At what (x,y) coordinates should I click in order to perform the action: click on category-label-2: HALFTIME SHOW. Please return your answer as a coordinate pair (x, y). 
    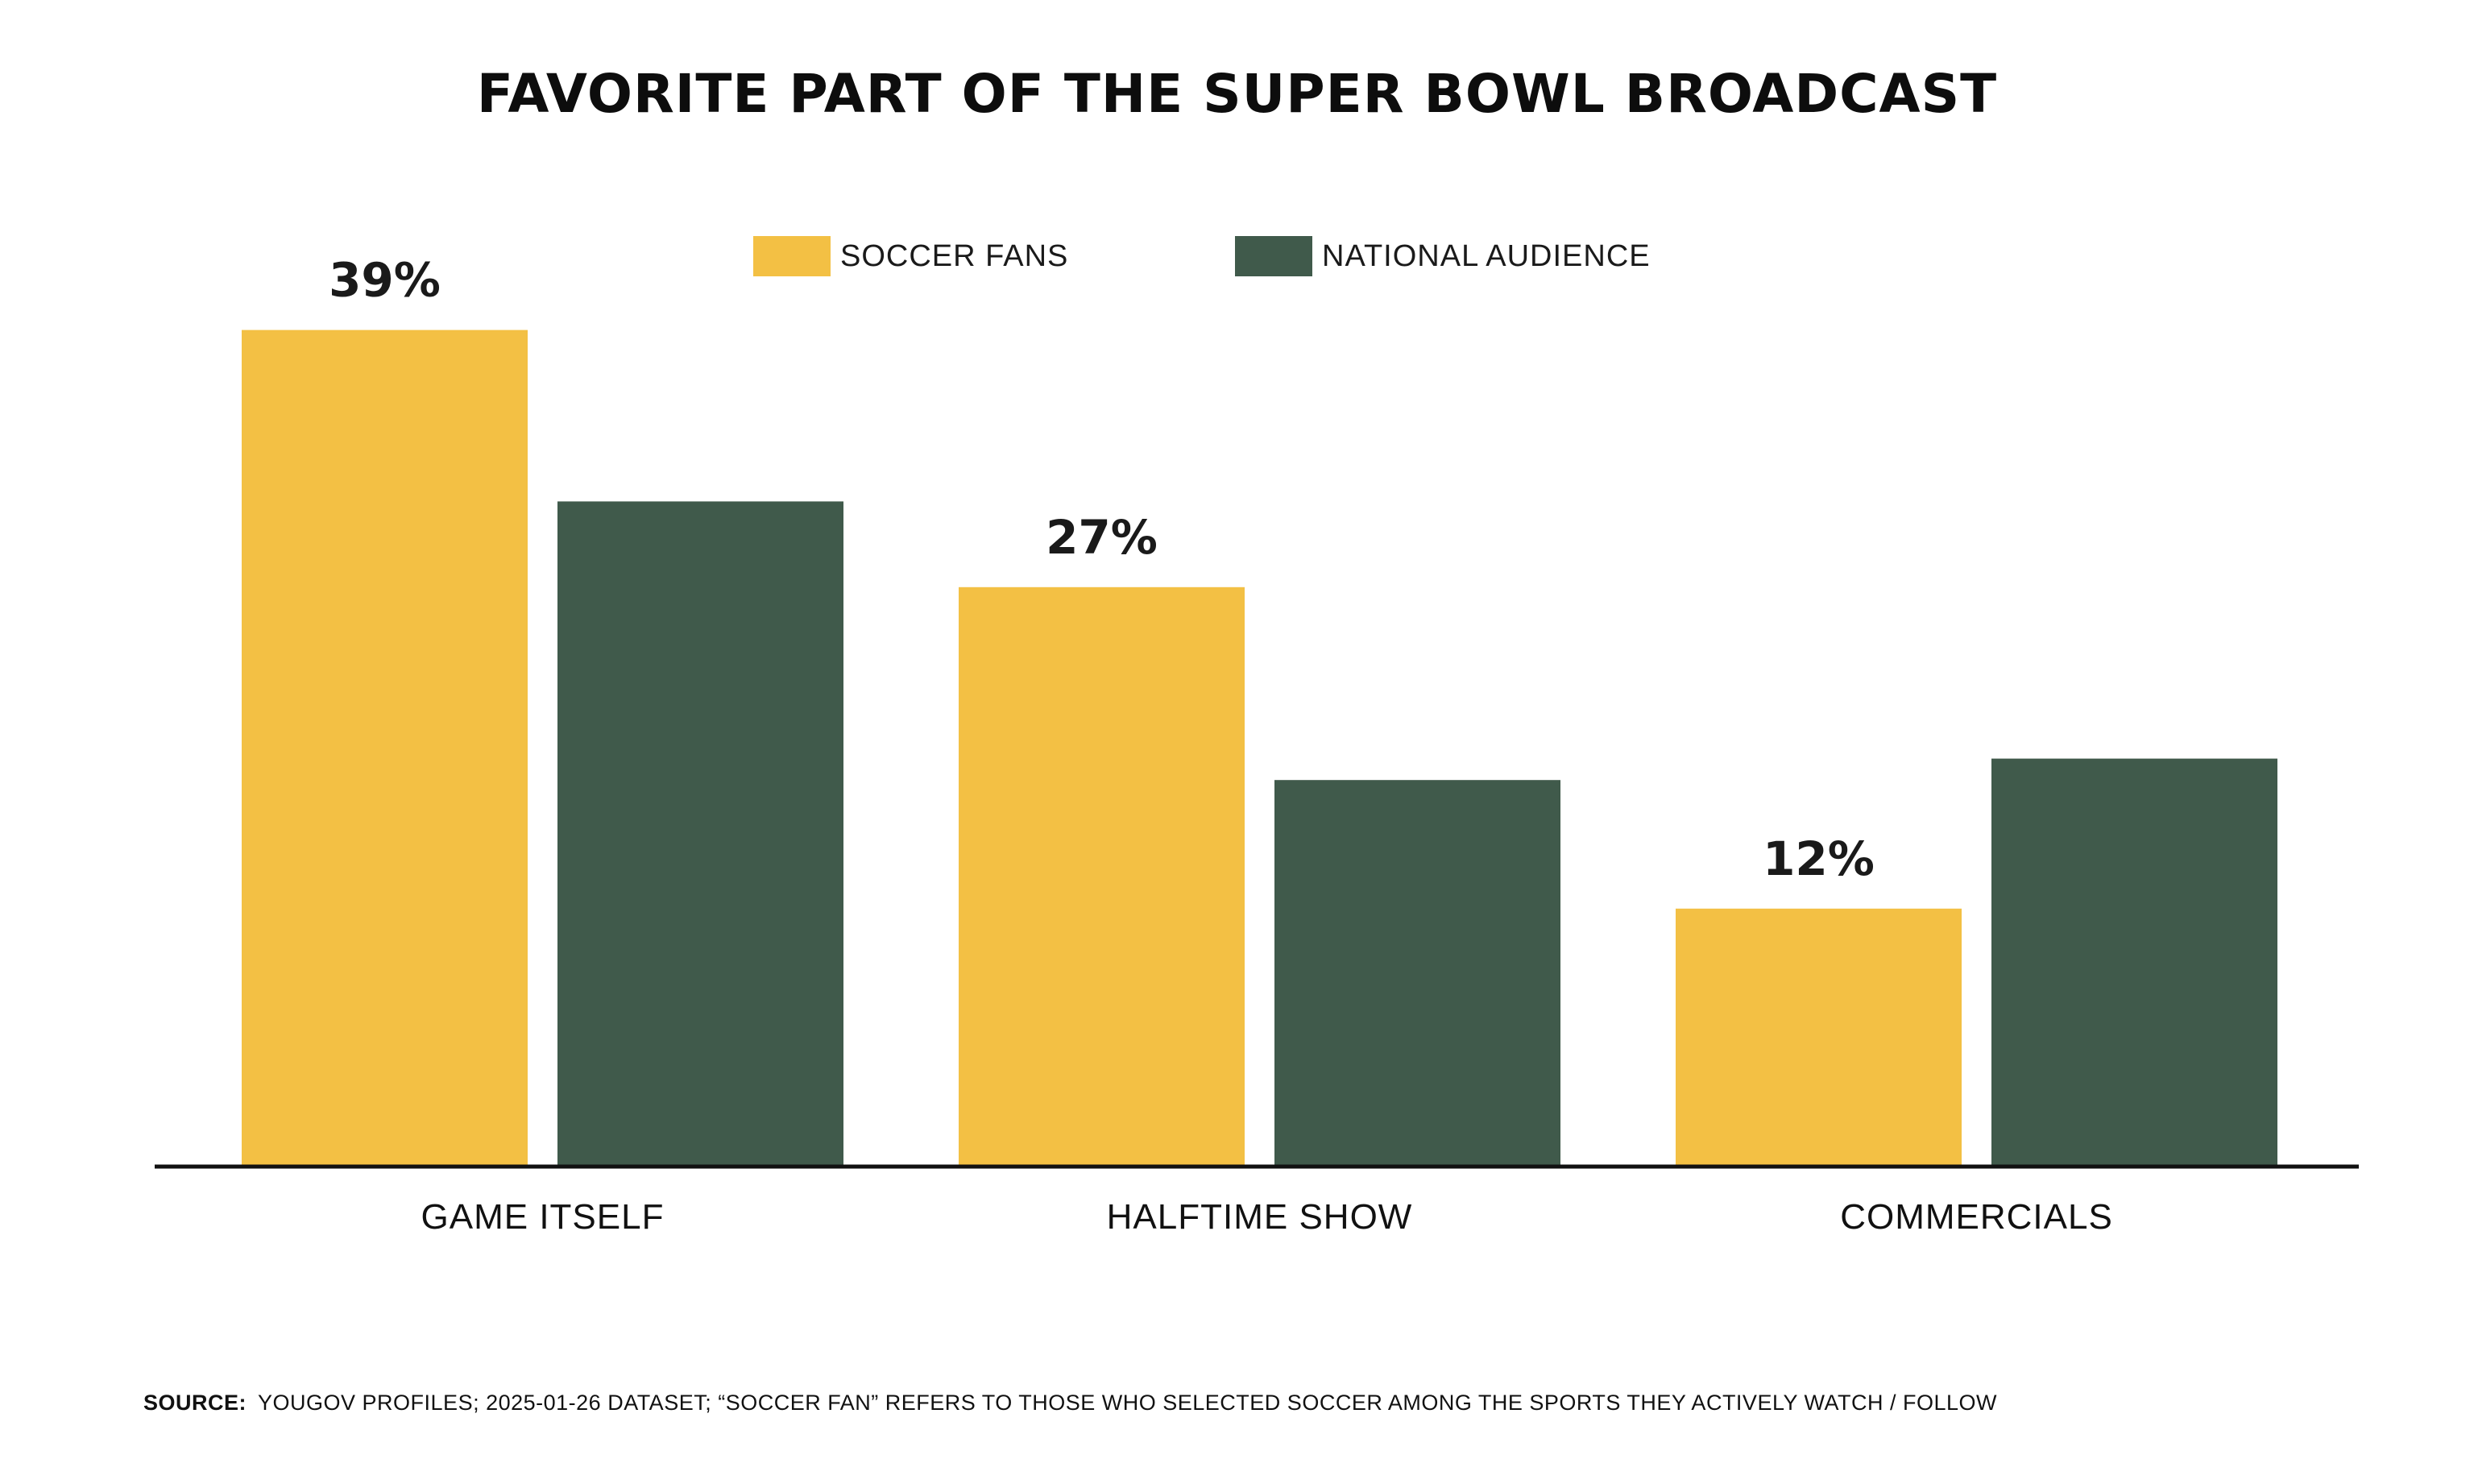
    Looking at the image, I should click on (1260, 1217).